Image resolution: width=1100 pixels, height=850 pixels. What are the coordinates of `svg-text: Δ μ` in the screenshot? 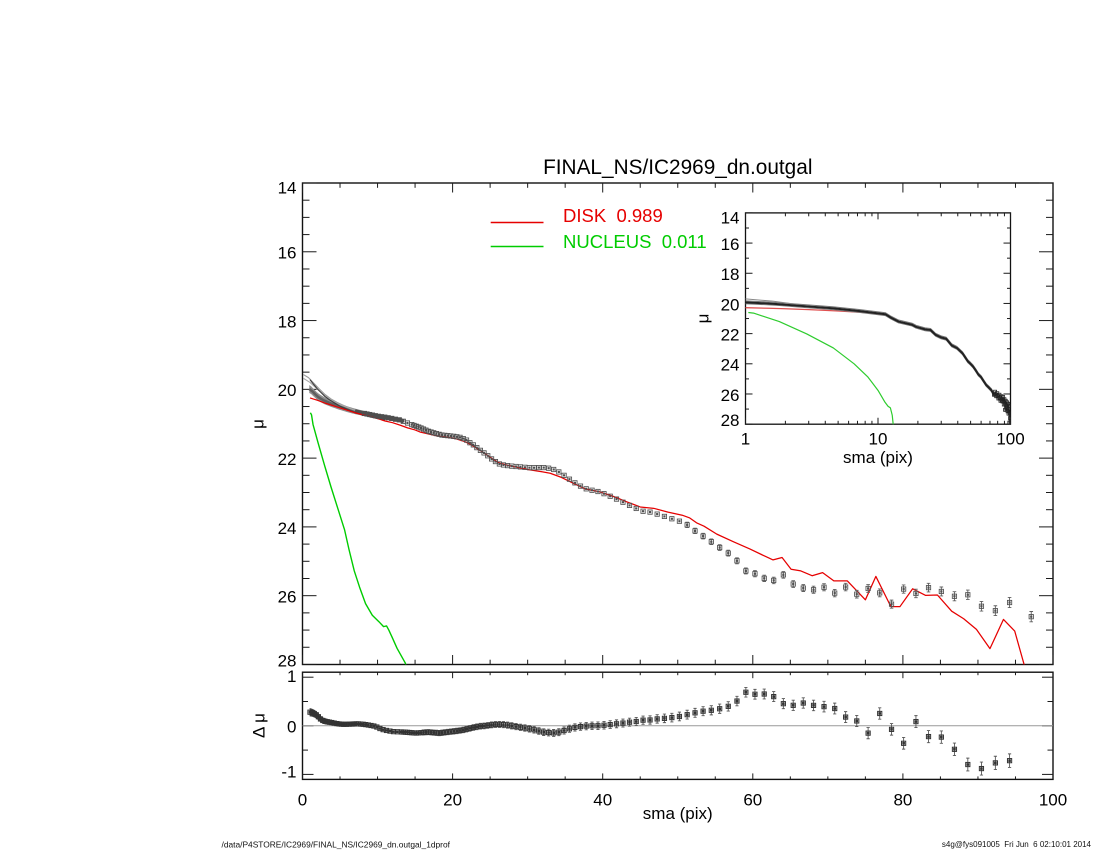 It's located at (259, 725).